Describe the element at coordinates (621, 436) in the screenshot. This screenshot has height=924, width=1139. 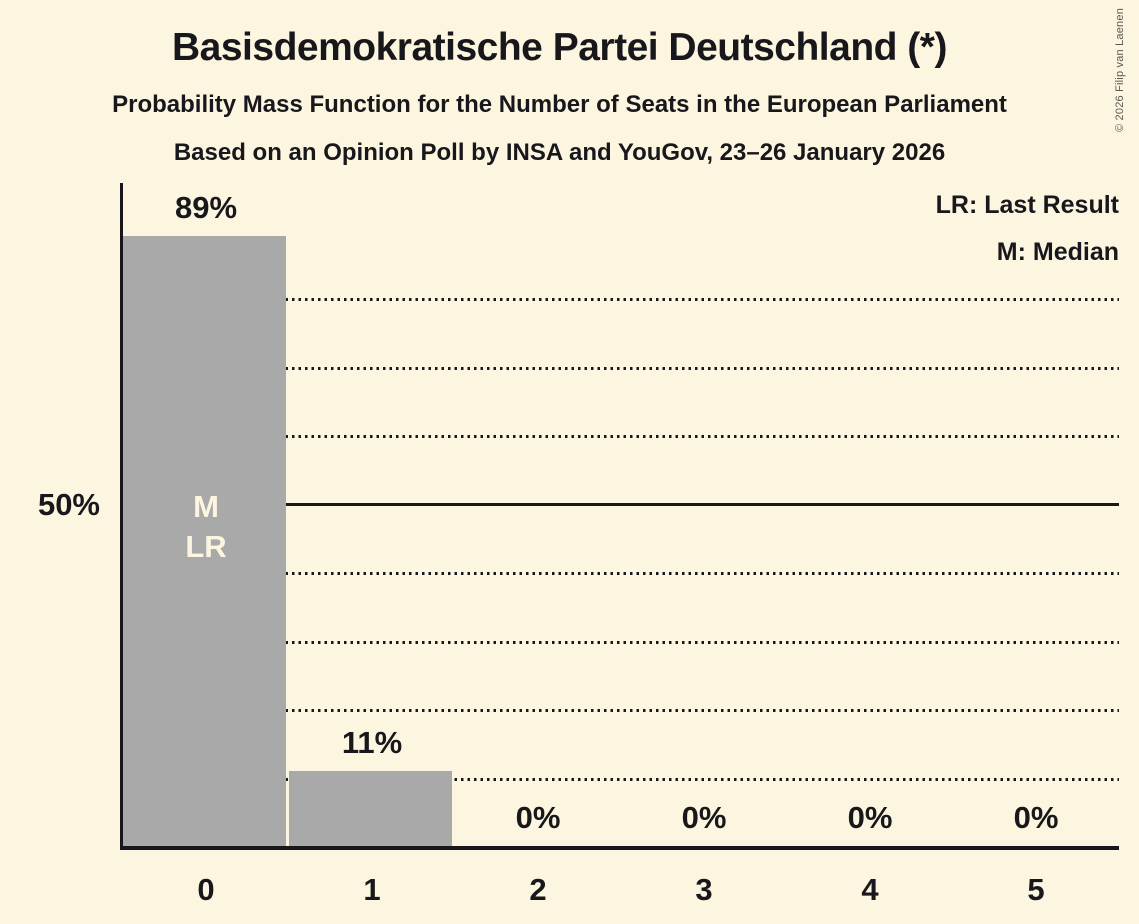
I see `gridline-60pct` at that location.